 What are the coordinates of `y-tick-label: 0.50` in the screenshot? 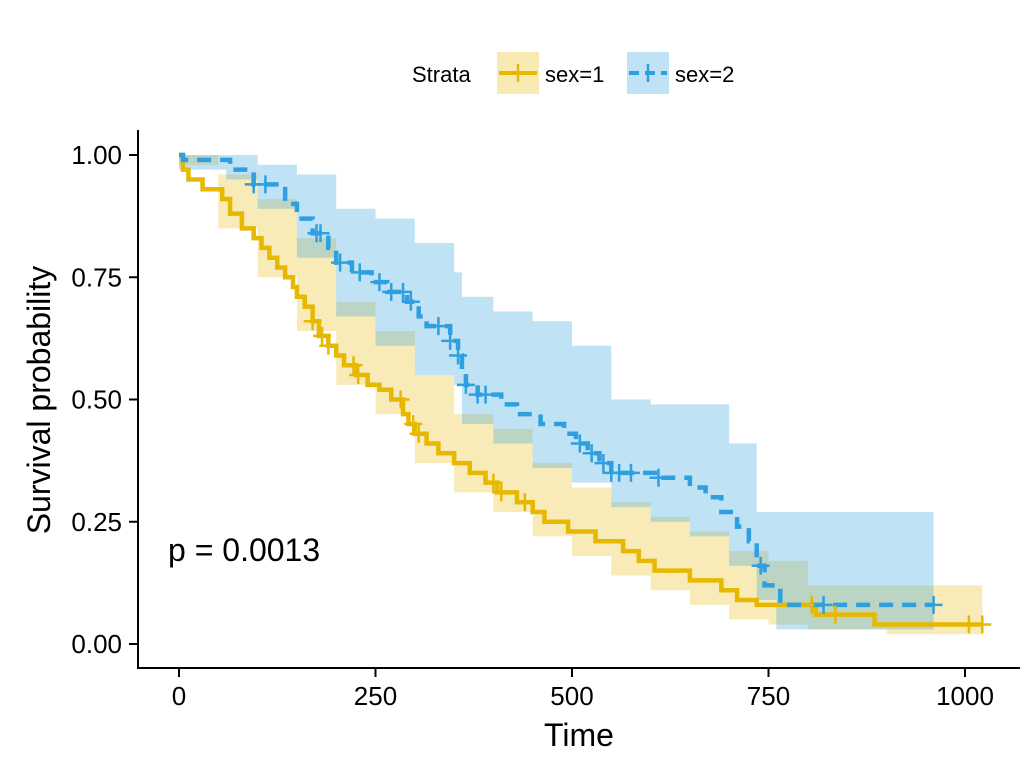 It's located at (96, 400).